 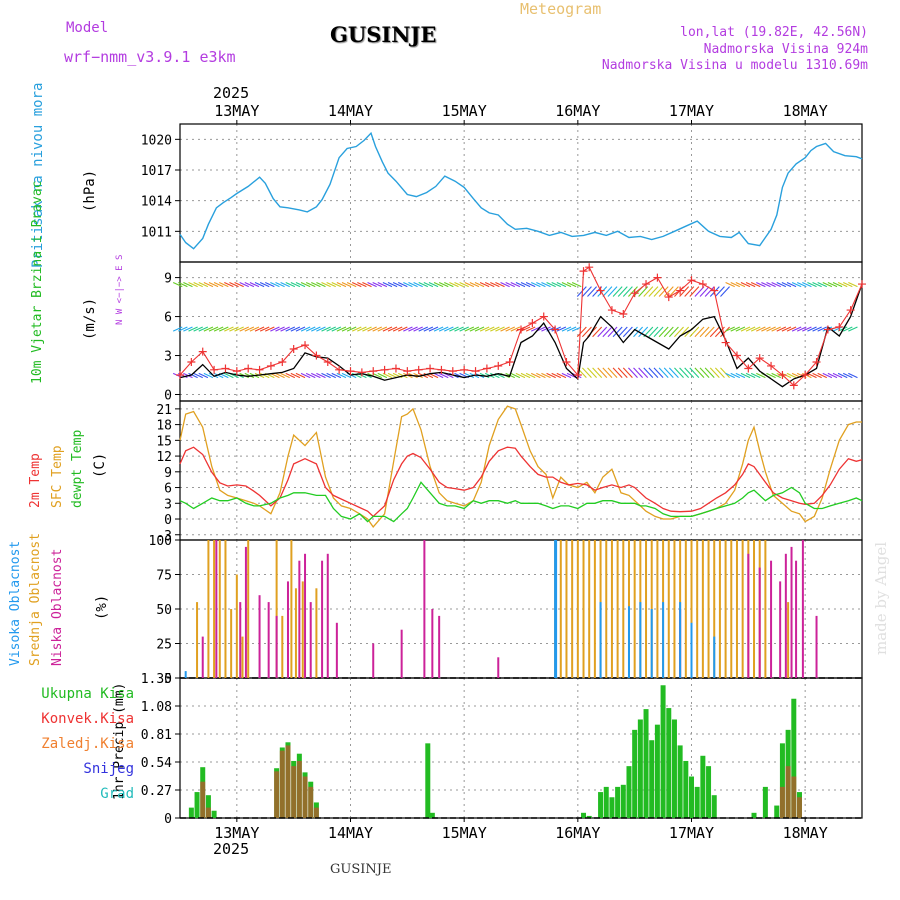 I want to click on y-tick-label: 3, so click(x=168, y=357).